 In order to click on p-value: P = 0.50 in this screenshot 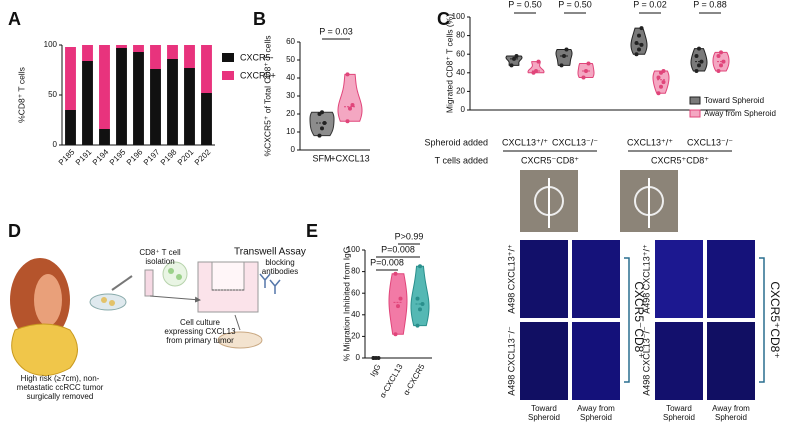, I will do `click(575, 4)`.